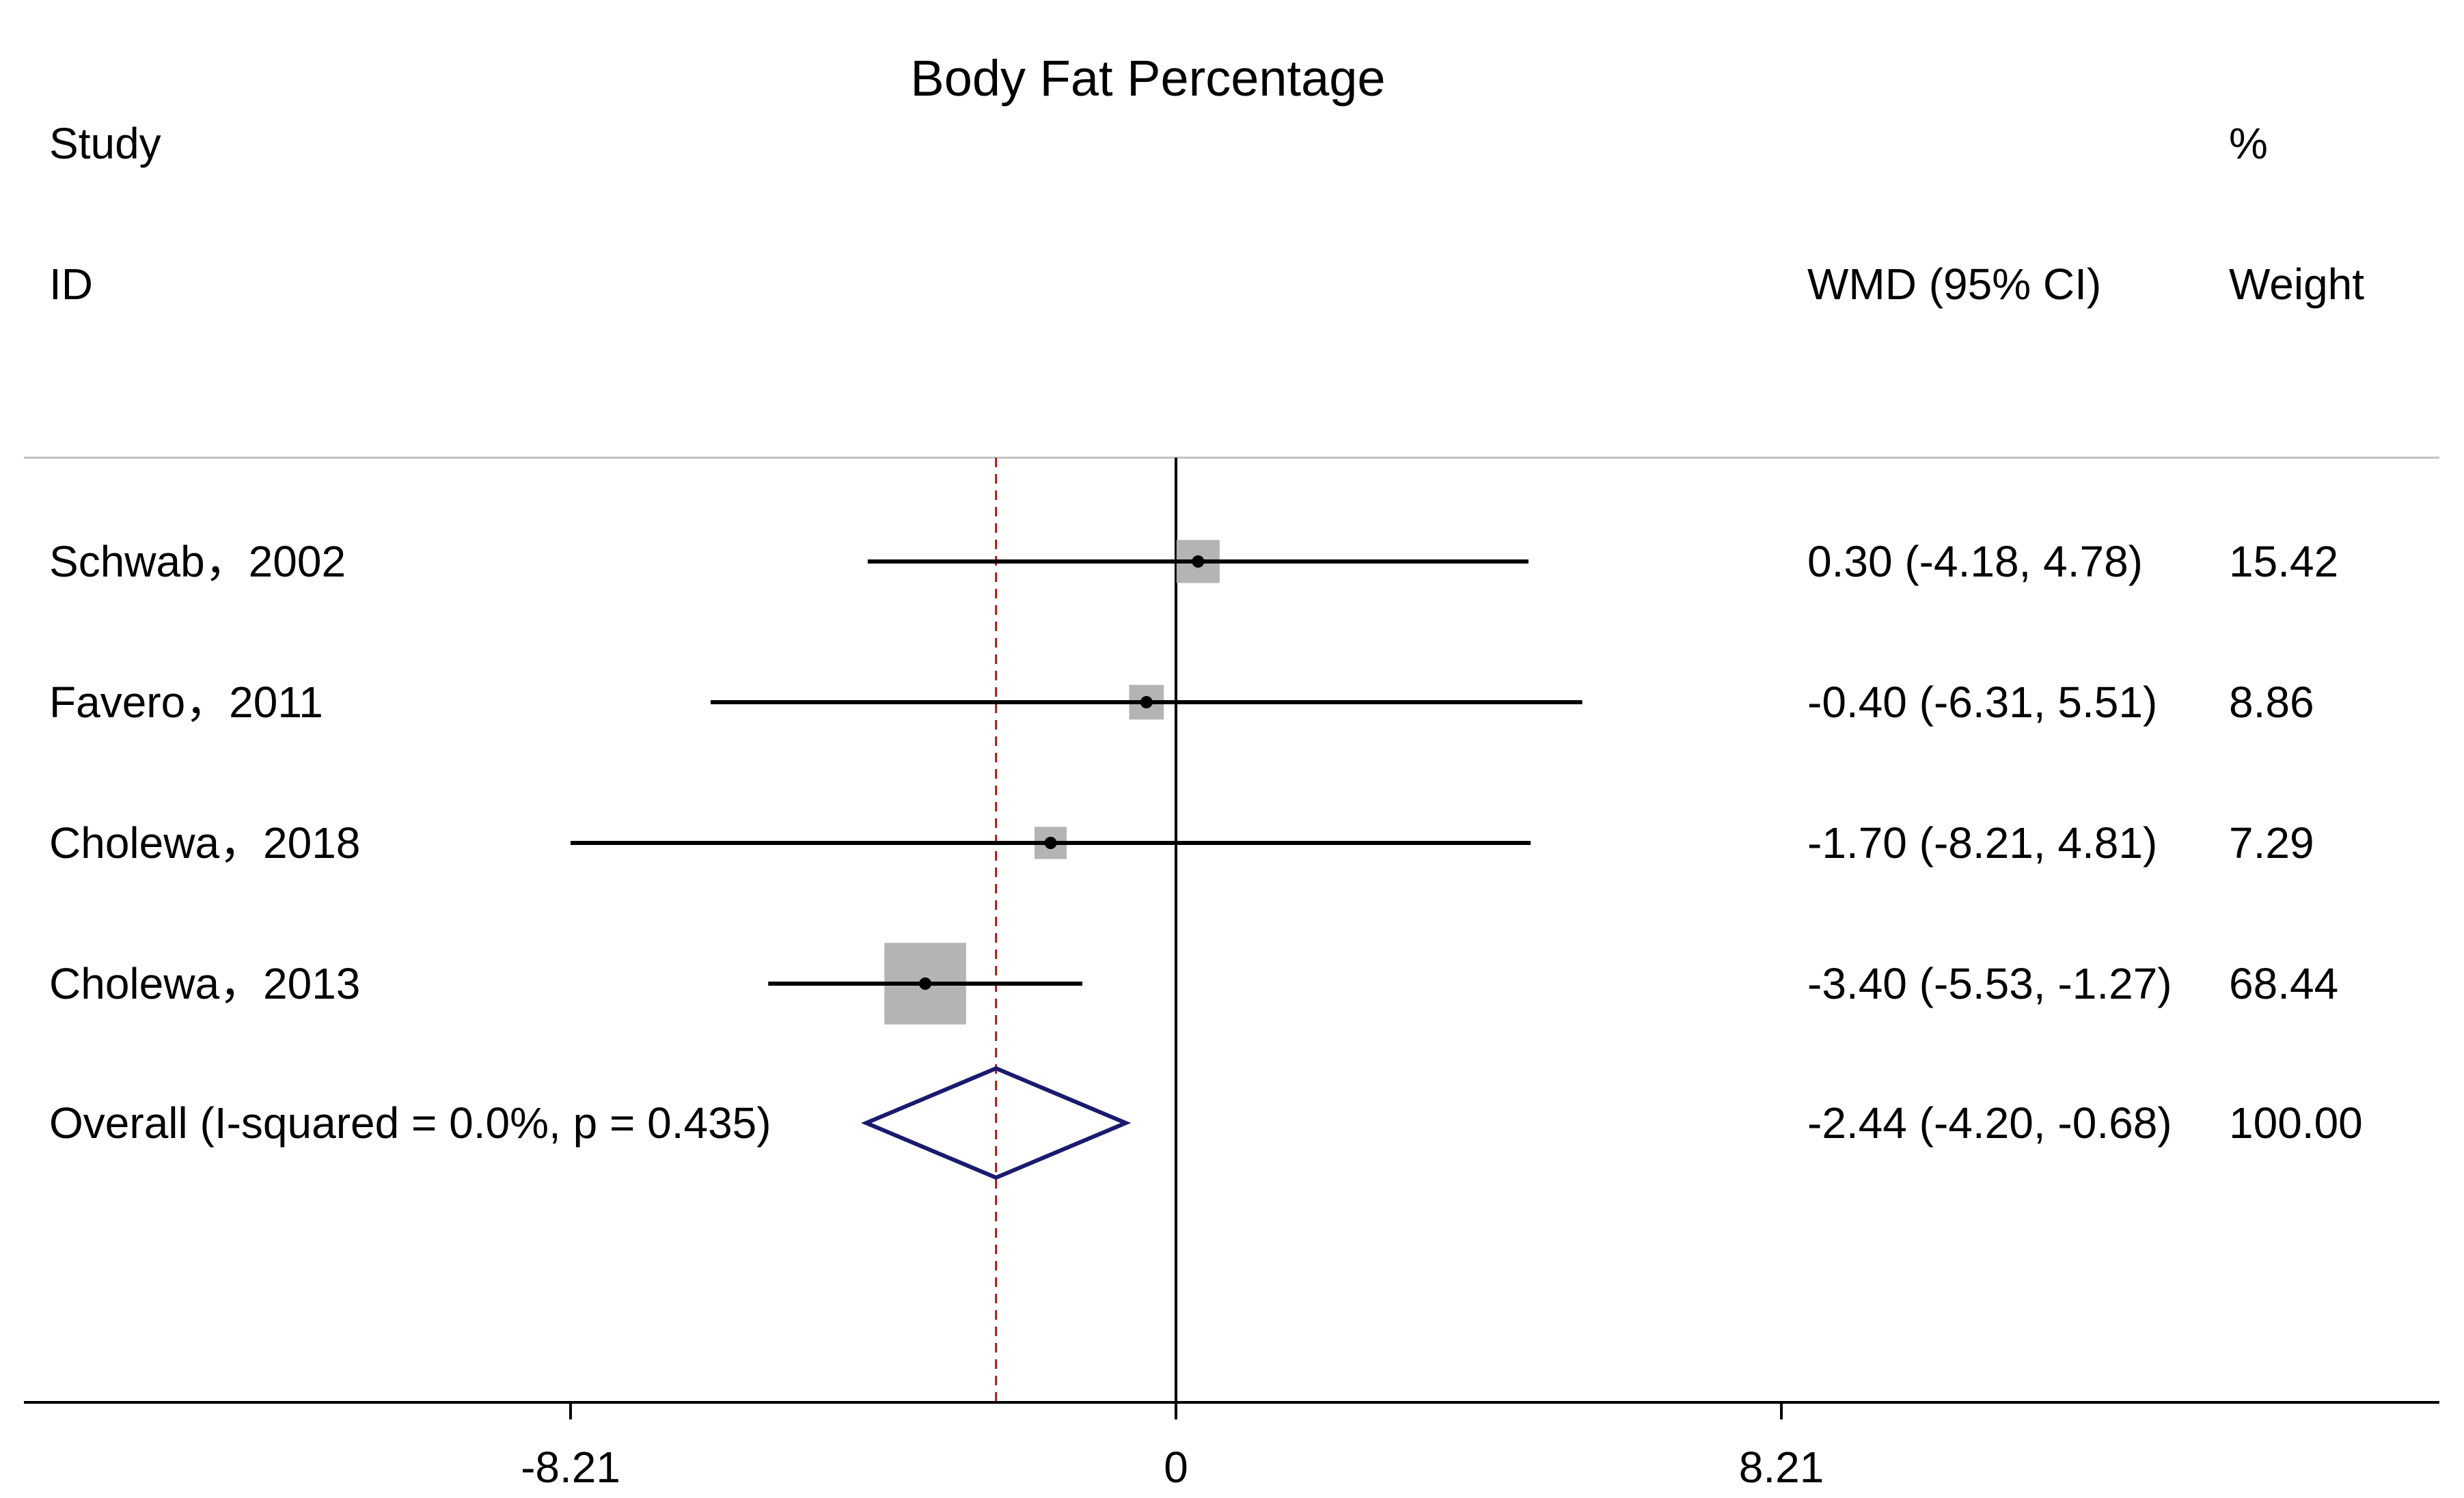 The image size is (2464, 1498). What do you see at coordinates (71, 284) in the screenshot?
I see `header-id: ID` at bounding box center [71, 284].